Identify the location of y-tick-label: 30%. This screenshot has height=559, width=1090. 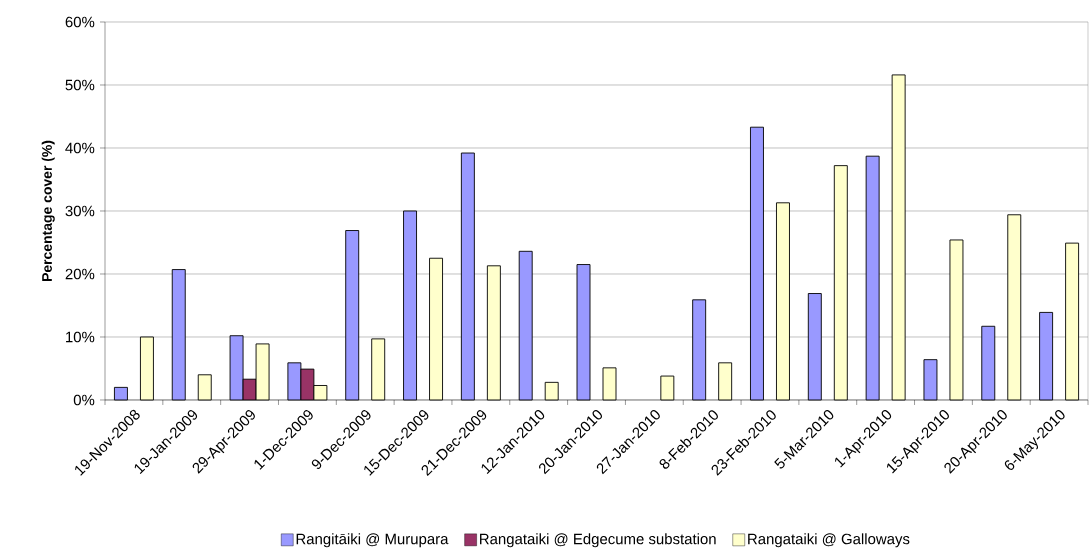
(80, 211).